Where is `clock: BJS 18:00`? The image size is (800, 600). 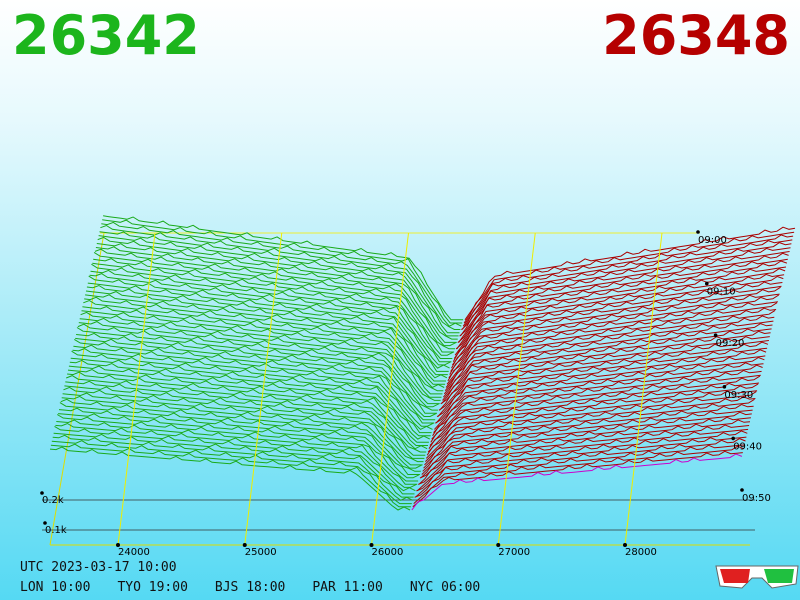
clock: BJS 18:00 is located at coordinates (250, 587).